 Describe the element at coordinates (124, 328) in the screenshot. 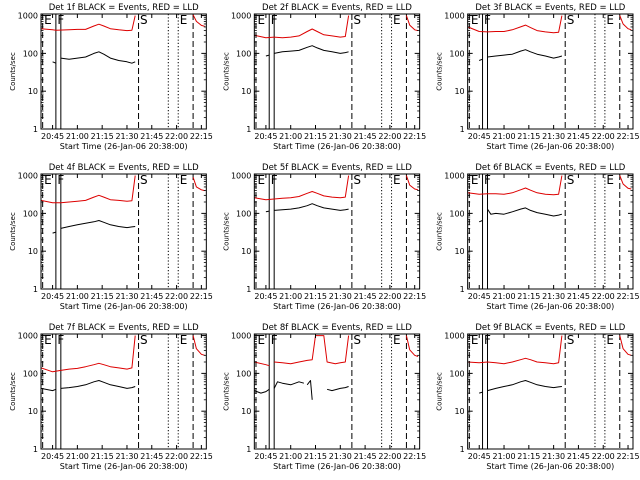

I see `panel-title: Det 7f BLACK = Events, RED = LLD` at that location.